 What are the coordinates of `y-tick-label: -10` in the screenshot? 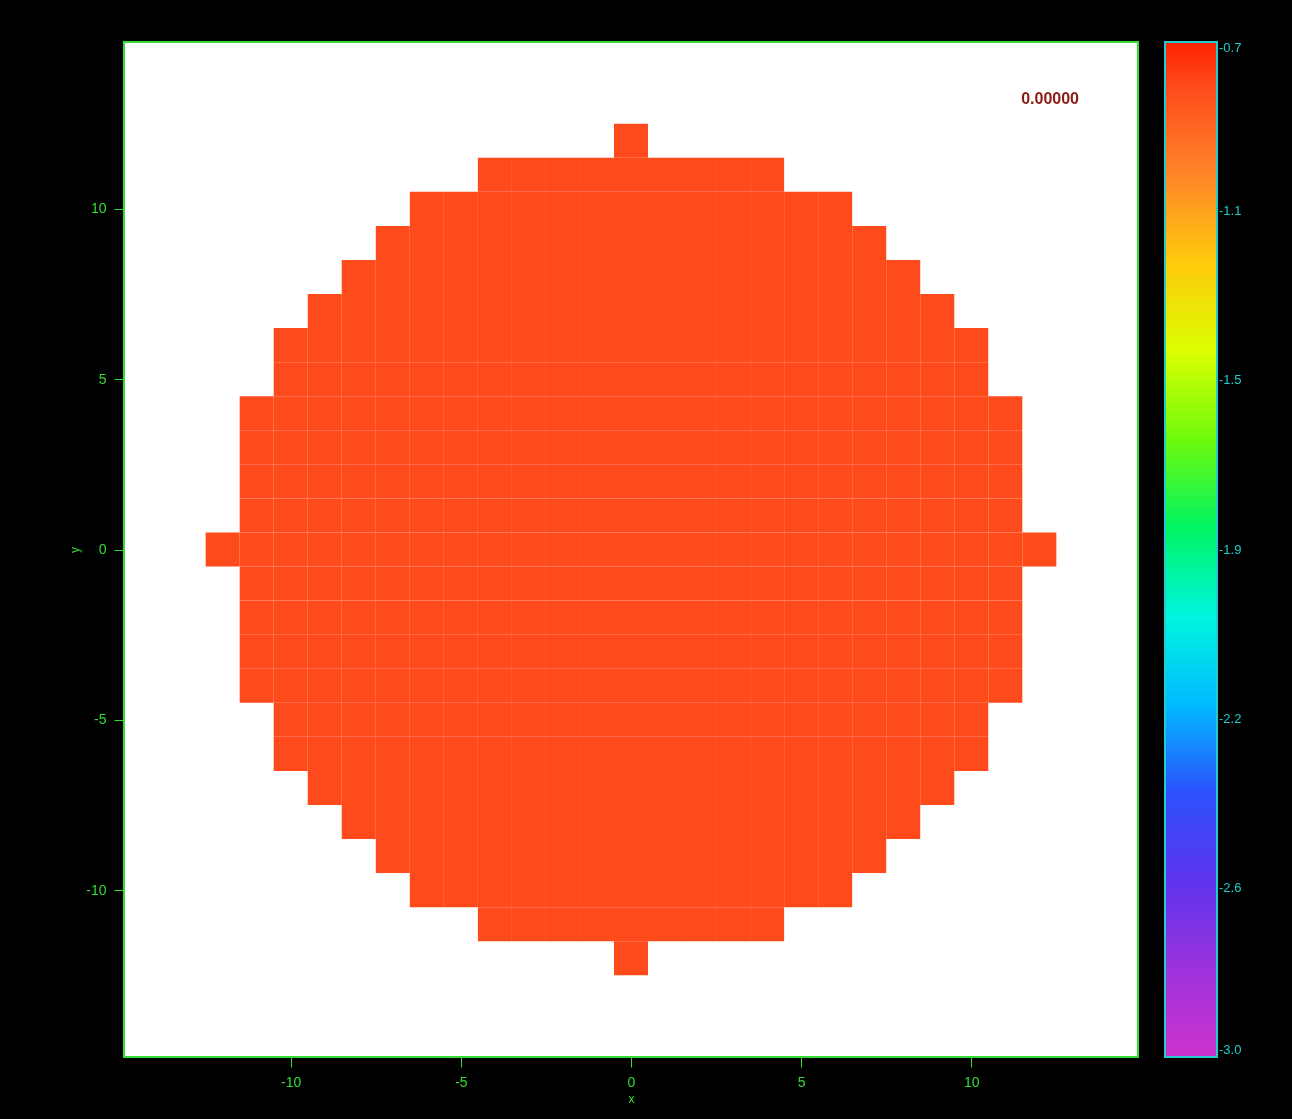 It's located at (96, 889).